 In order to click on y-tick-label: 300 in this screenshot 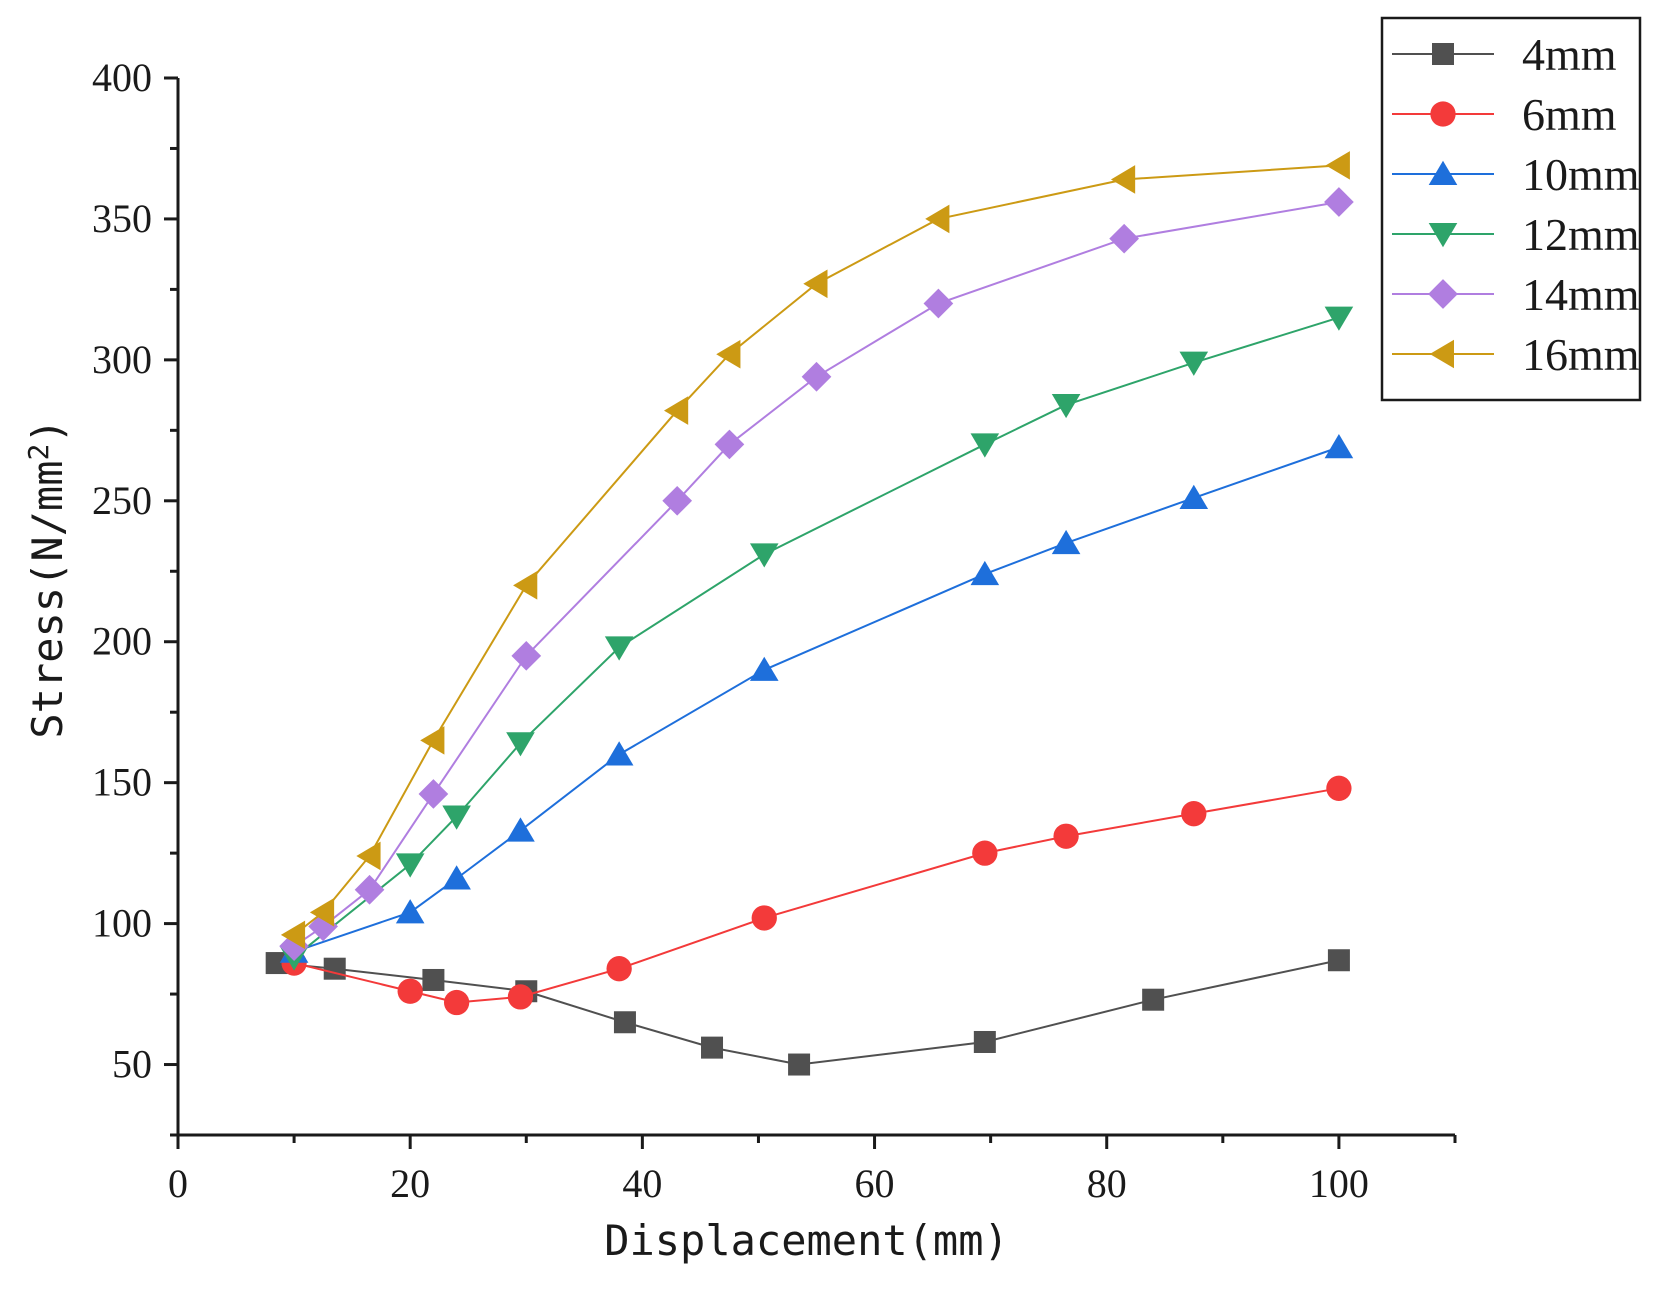, I will do `click(122, 359)`.